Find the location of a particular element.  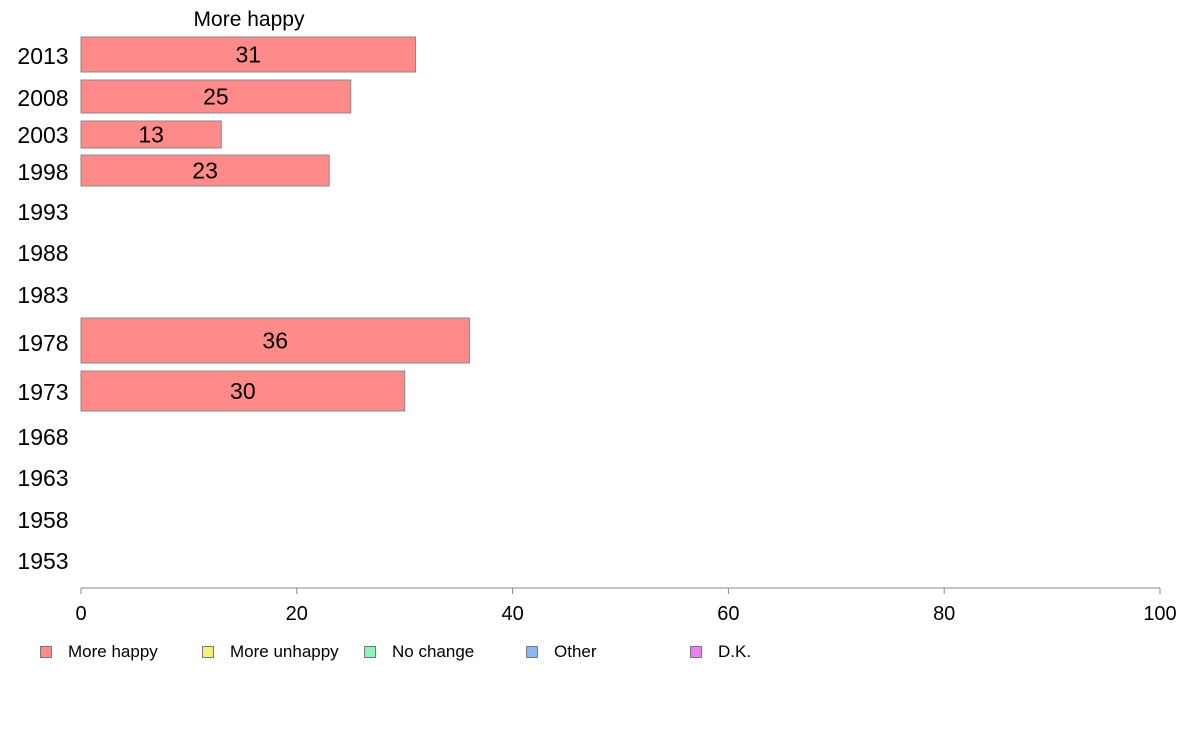

year-label-1963: 1963 is located at coordinates (42, 478).